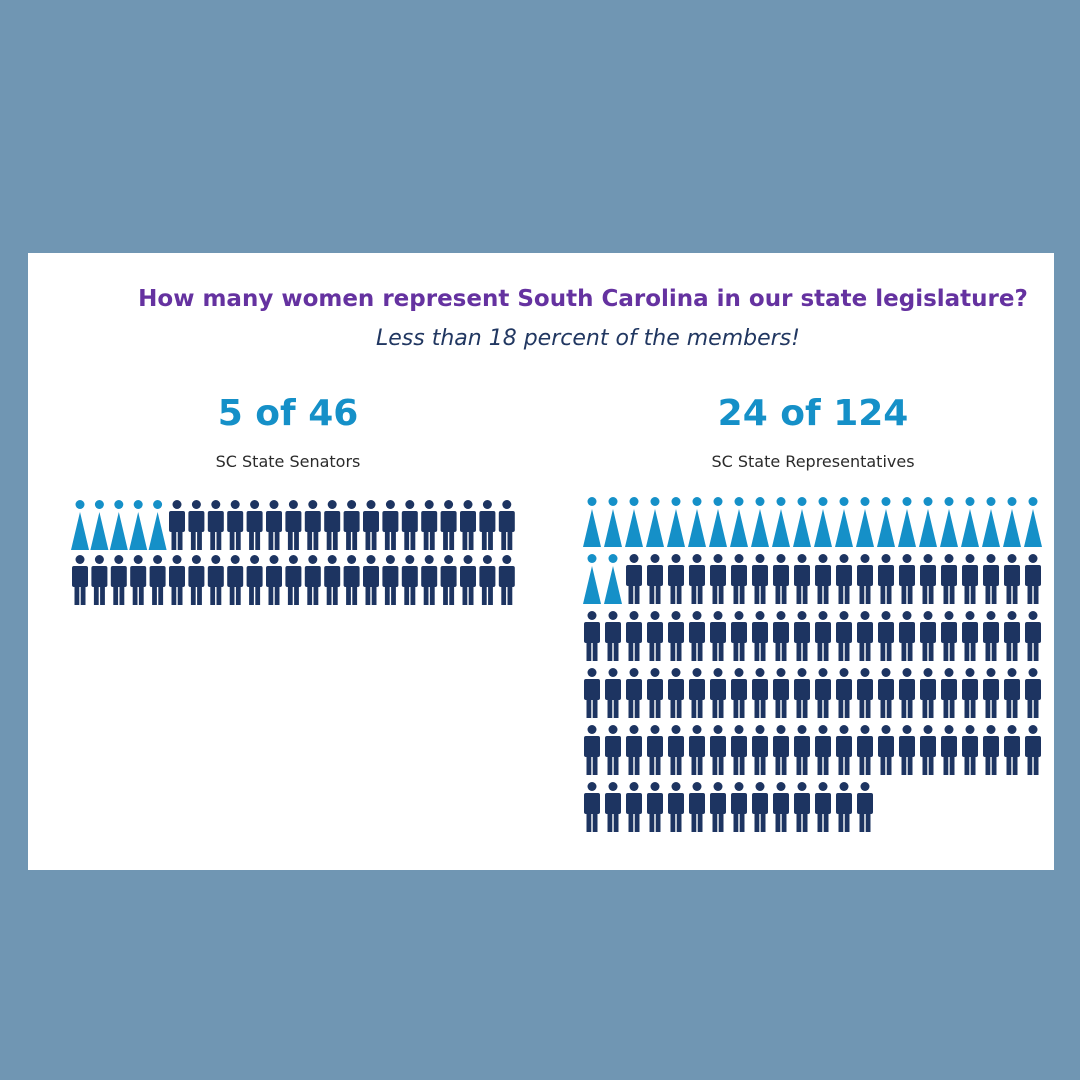  What do you see at coordinates (812, 664) in the screenshot?
I see `representatives-pictogram` at bounding box center [812, 664].